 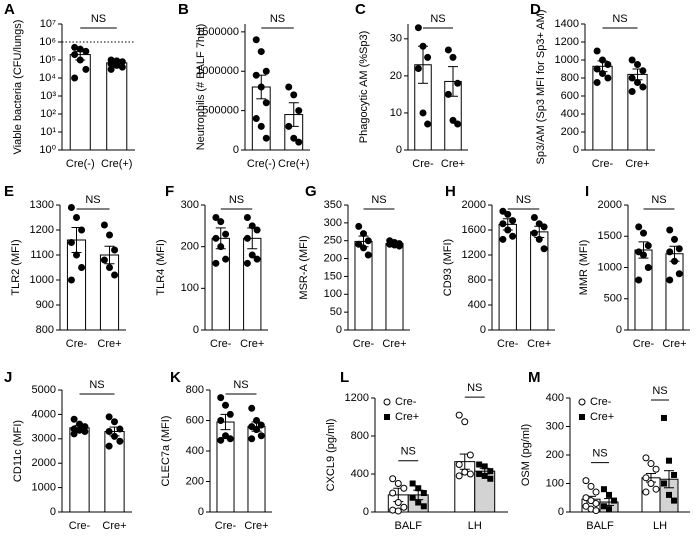 What do you see at coordinates (660, 526) in the screenshot?
I see `x-tick-label: LH` at bounding box center [660, 526].